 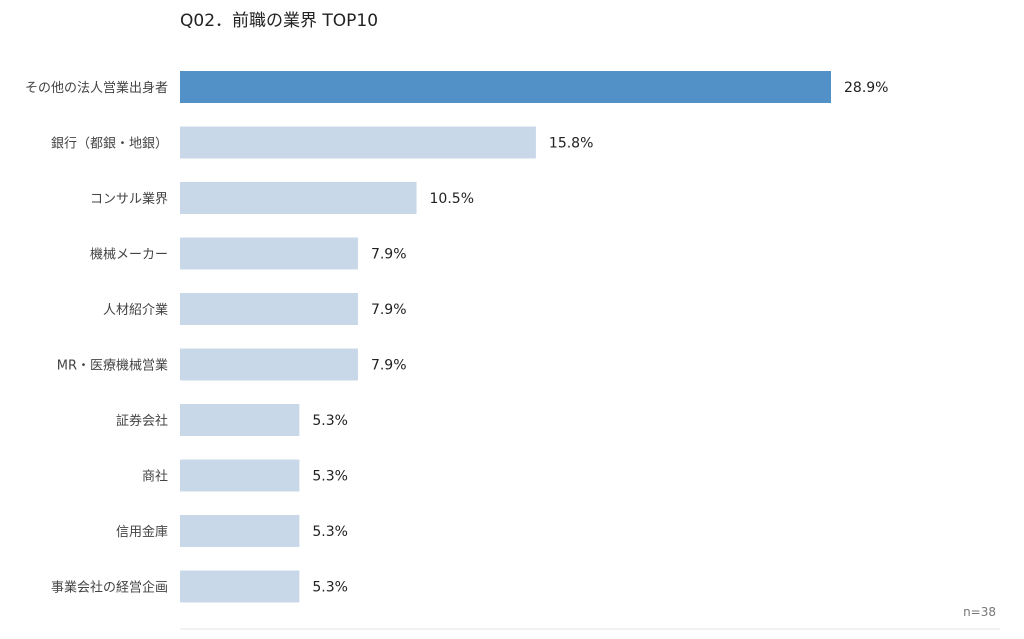 What do you see at coordinates (129, 199) in the screenshot?
I see `category-label: コンサル業界` at bounding box center [129, 199].